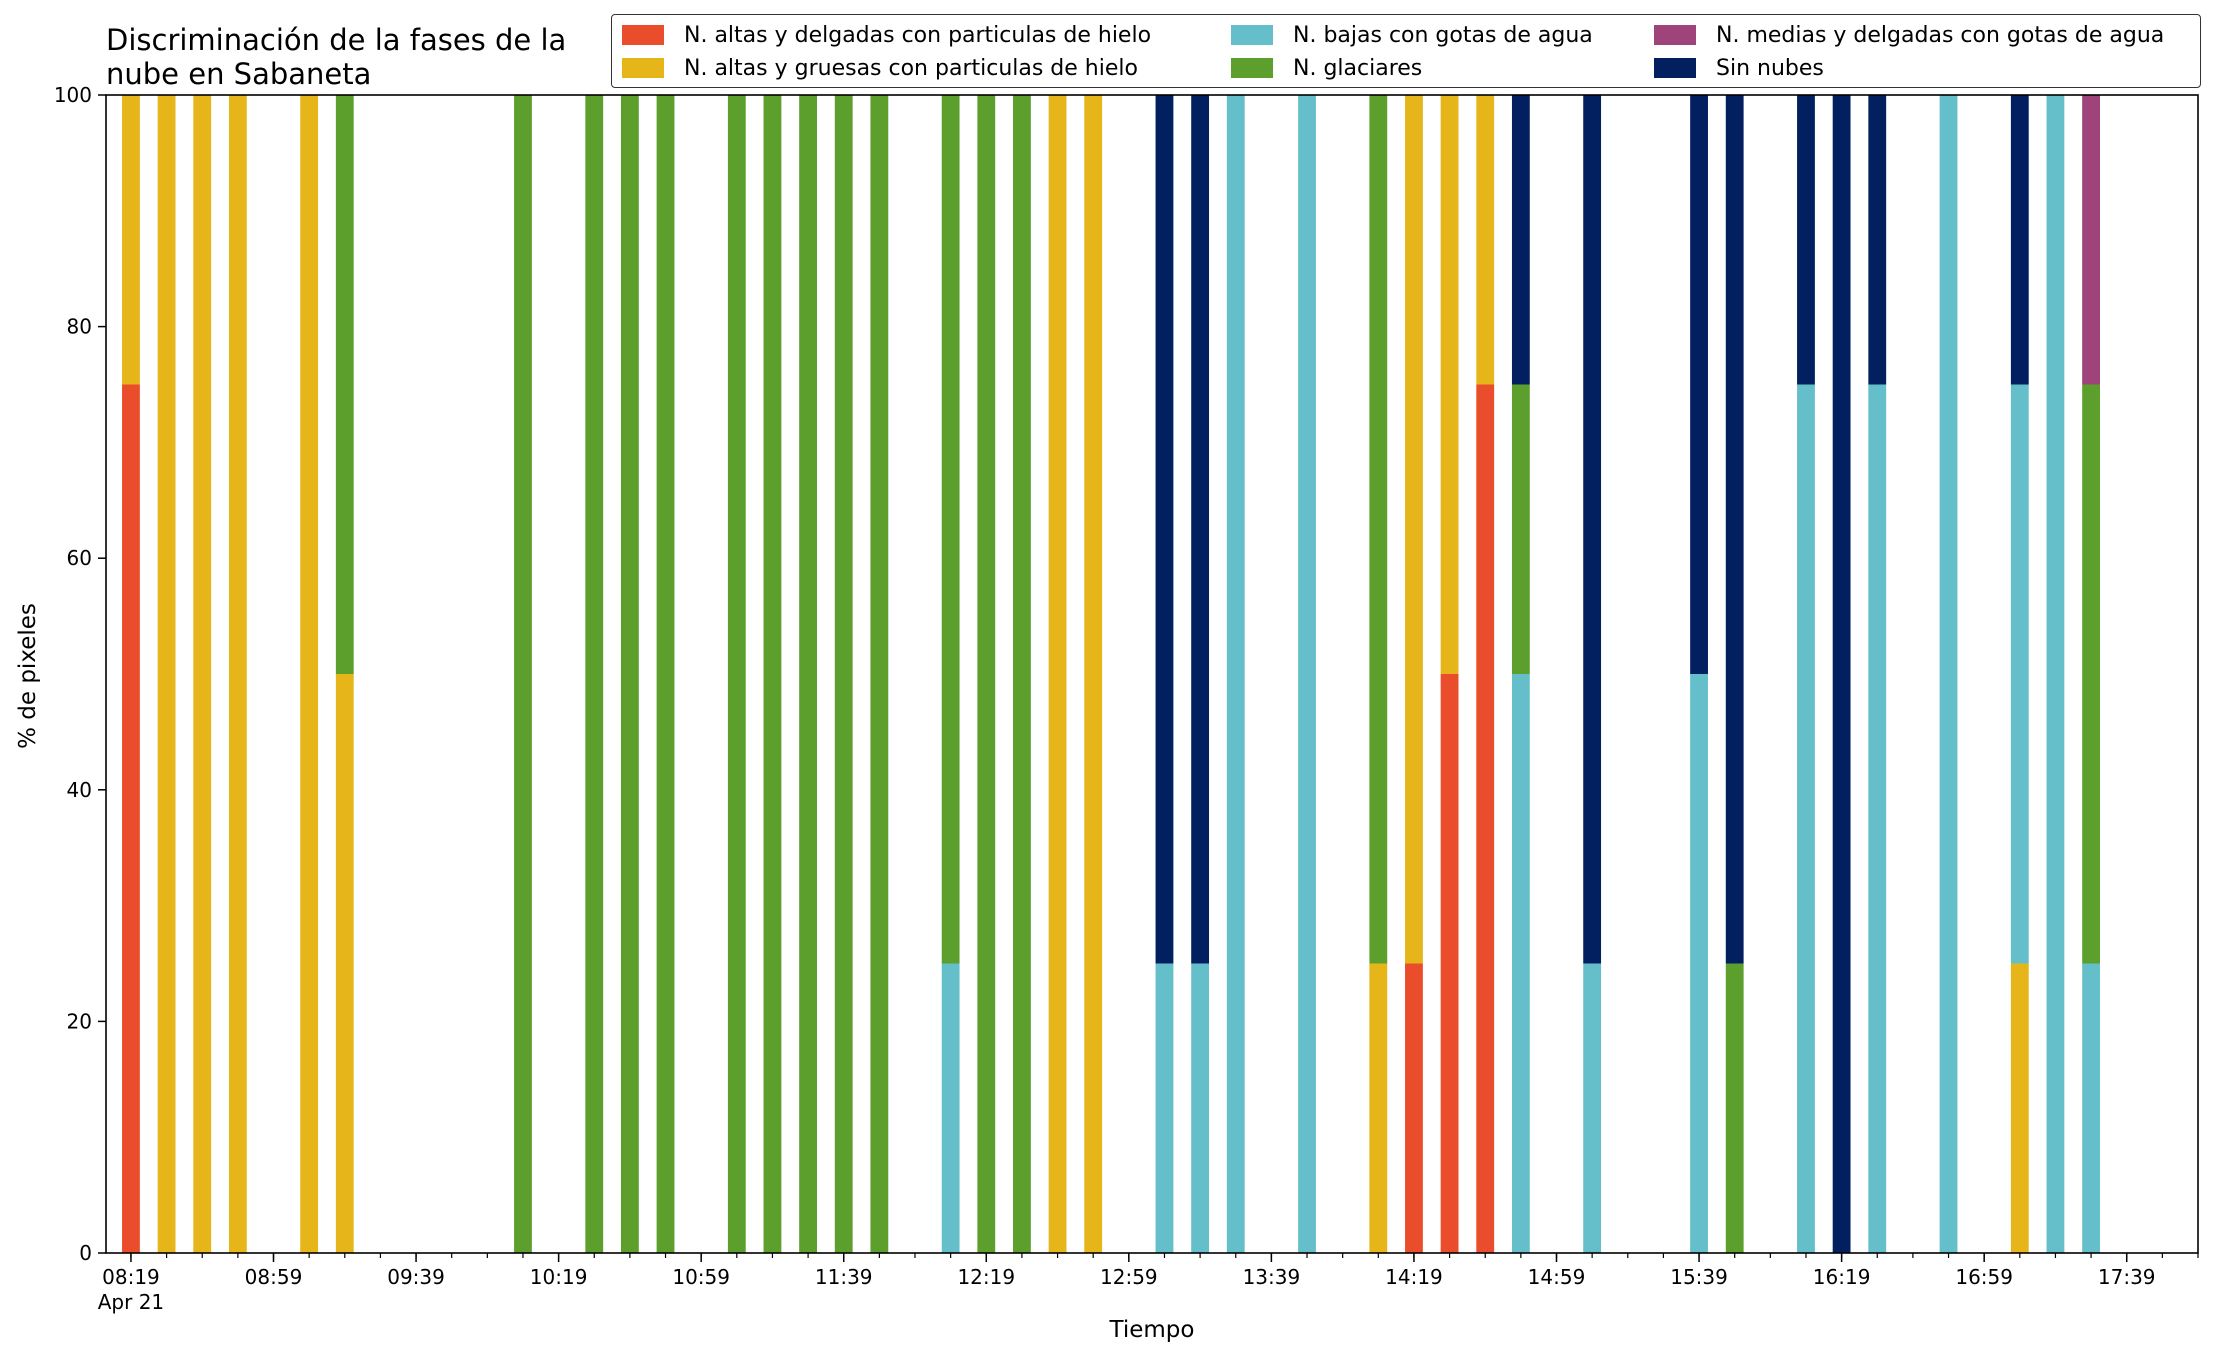 This screenshot has width=2216, height=1355. I want to click on x-tick-label: 09:39, so click(416, 1277).